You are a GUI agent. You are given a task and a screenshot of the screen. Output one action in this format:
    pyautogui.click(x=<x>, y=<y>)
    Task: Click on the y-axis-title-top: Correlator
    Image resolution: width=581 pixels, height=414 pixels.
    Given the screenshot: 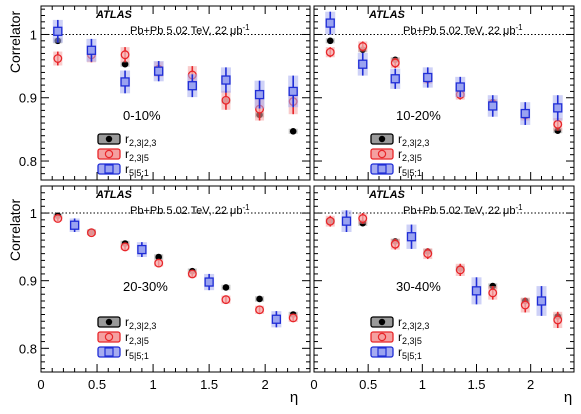 What is the action you would take?
    pyautogui.click(x=15, y=42)
    